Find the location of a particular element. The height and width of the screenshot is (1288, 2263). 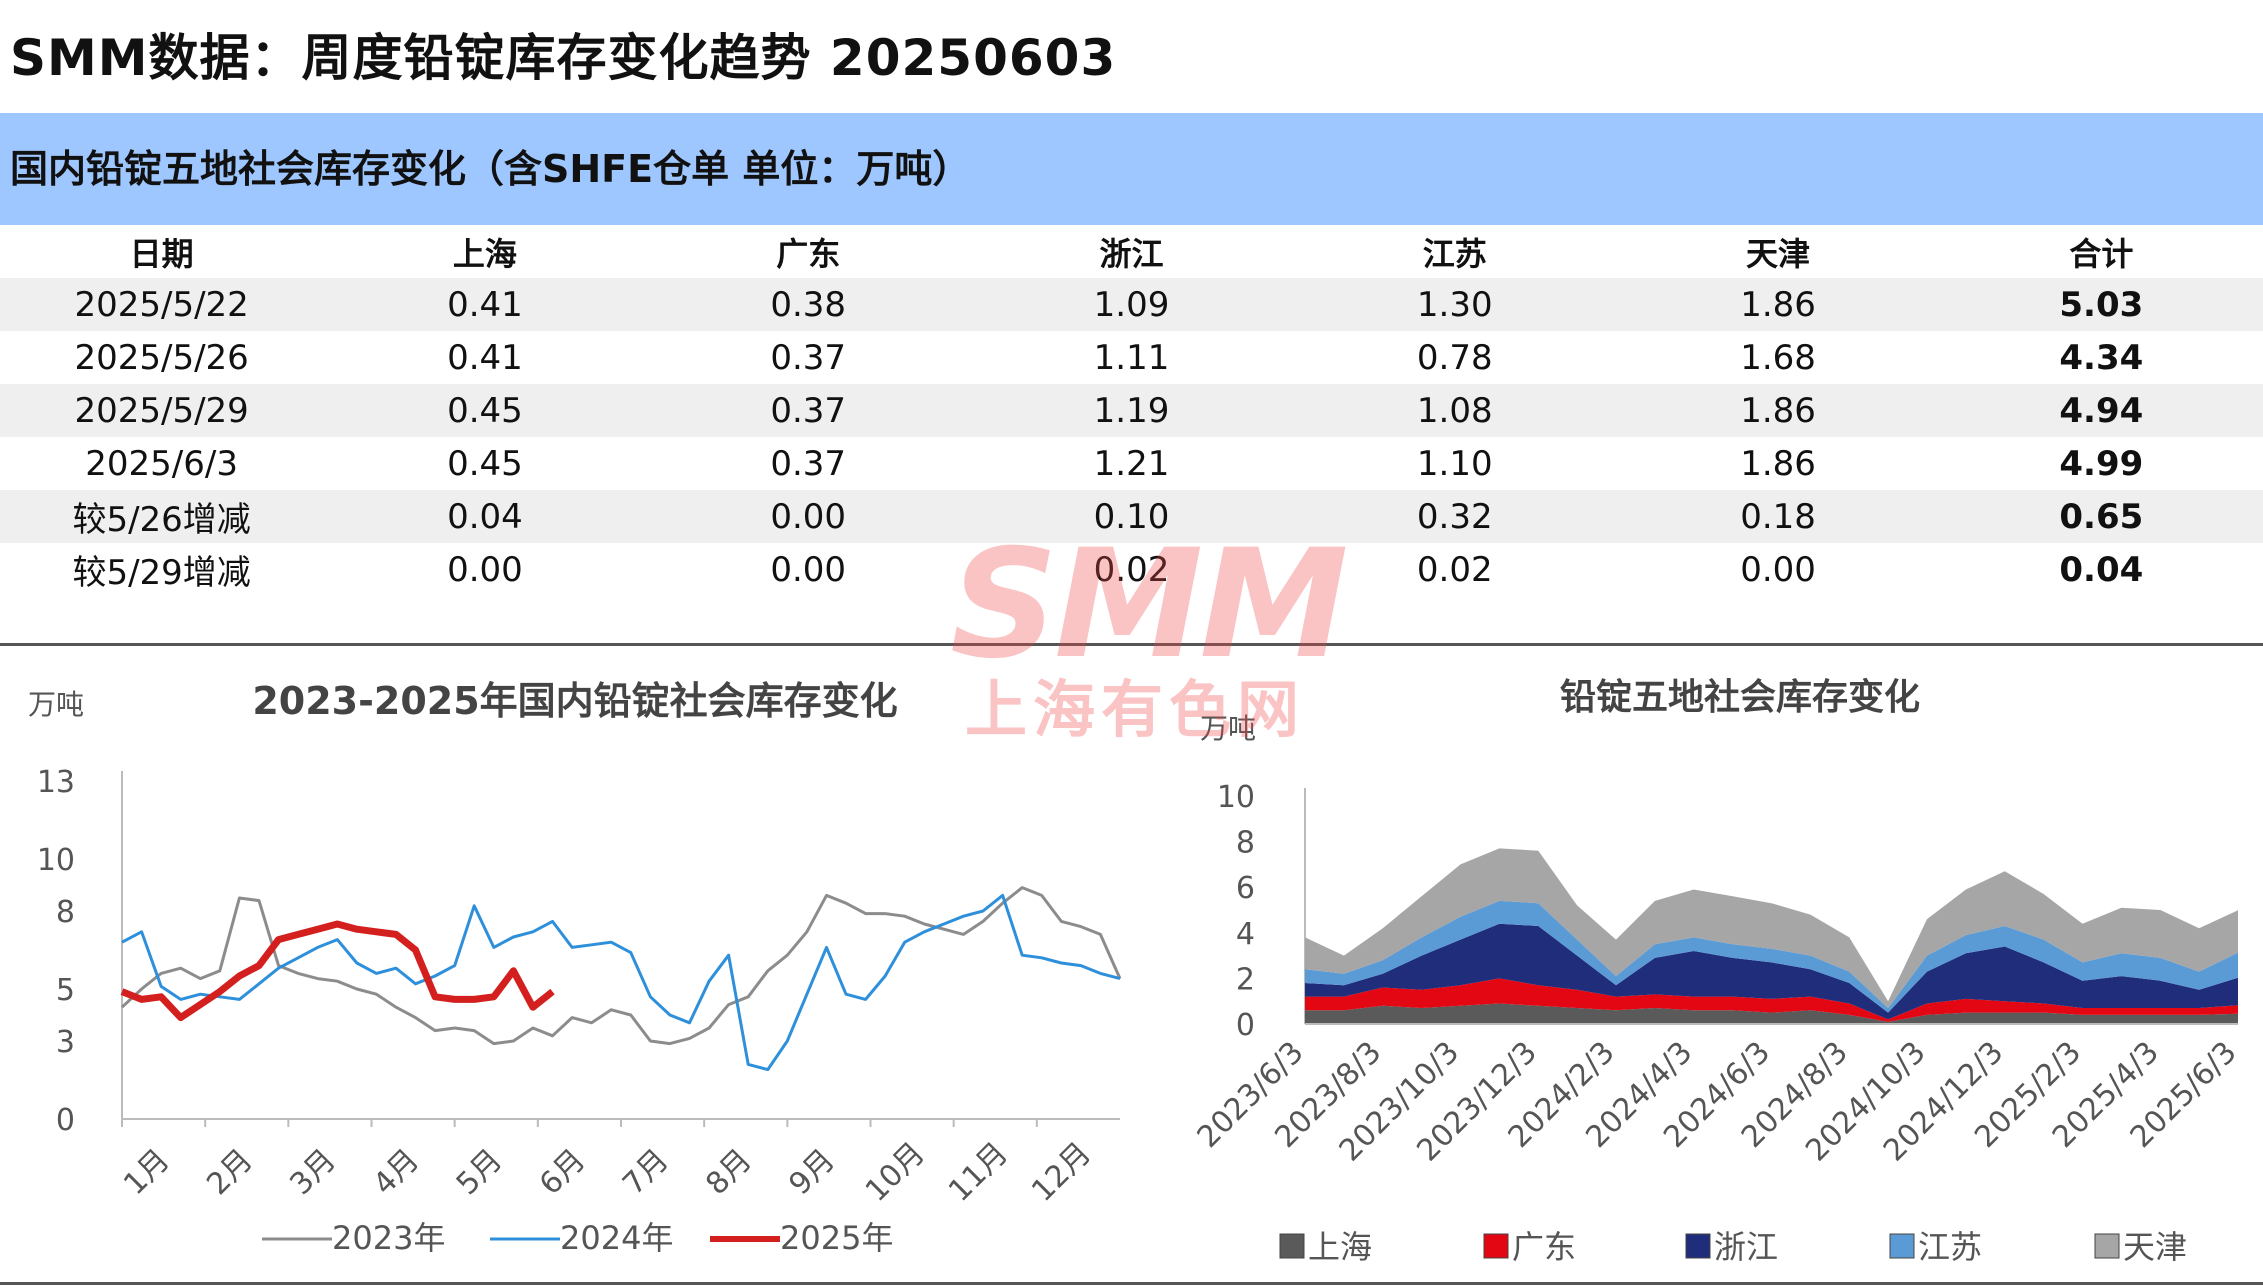

chart-title: 铅锭五地社会库存变化 is located at coordinates (1740, 697).